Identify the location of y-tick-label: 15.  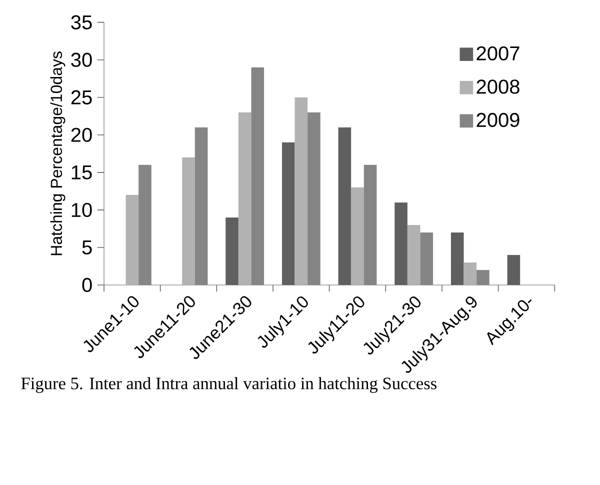
(82, 172).